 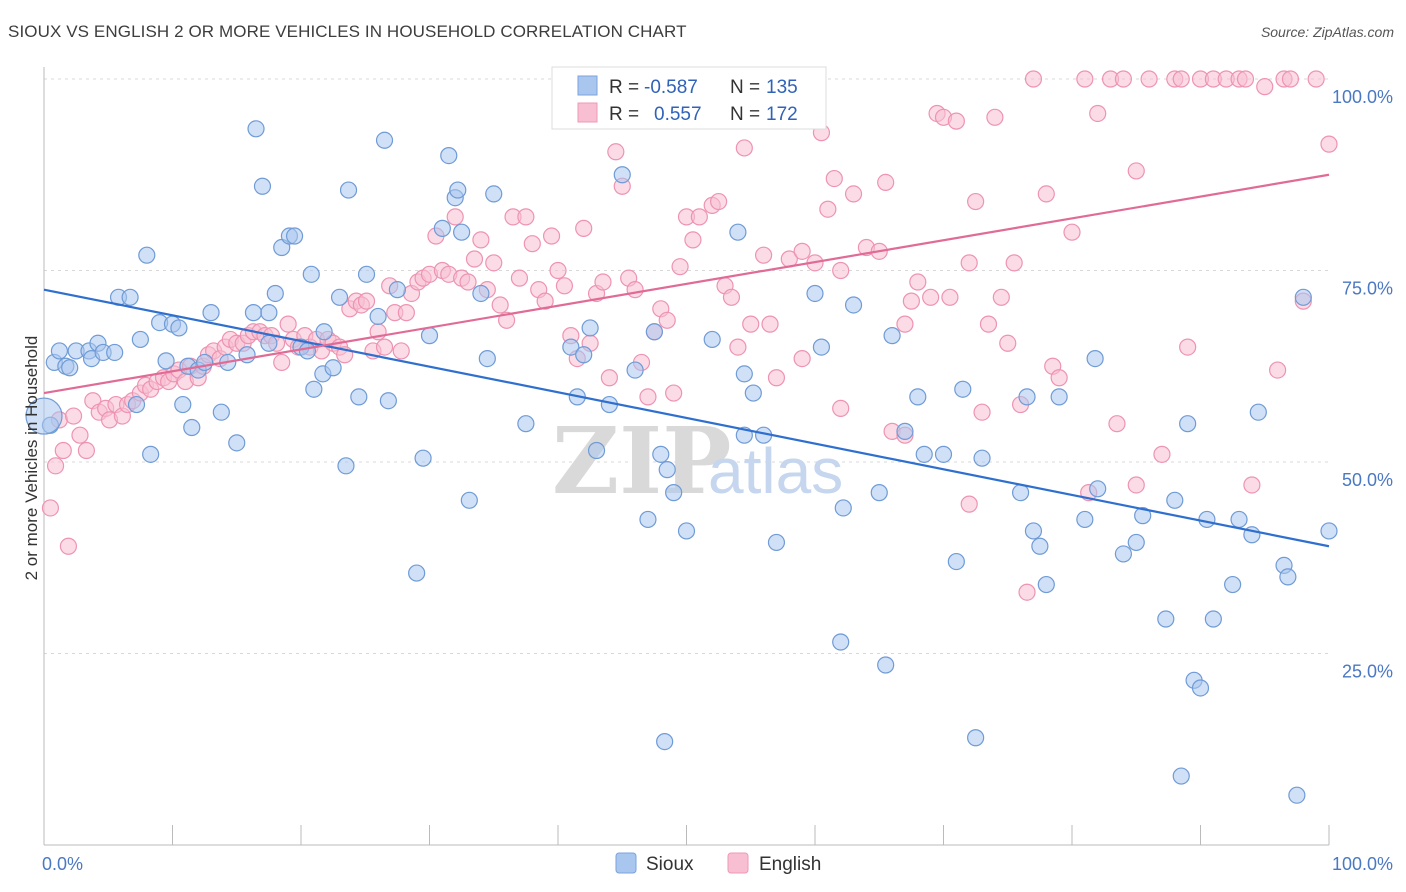 What do you see at coordinates (782, 114) in the screenshot?
I see `english-n-value: 172` at bounding box center [782, 114].